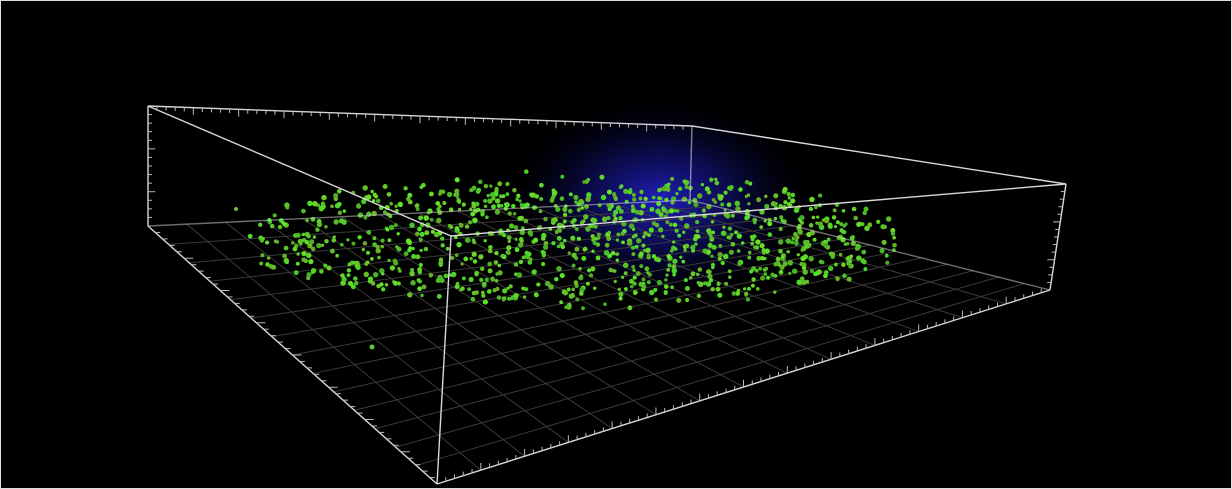 This screenshot has width=1232, height=489. Describe the element at coordinates (758, 210) in the screenshot. I see `box-edge` at that location.